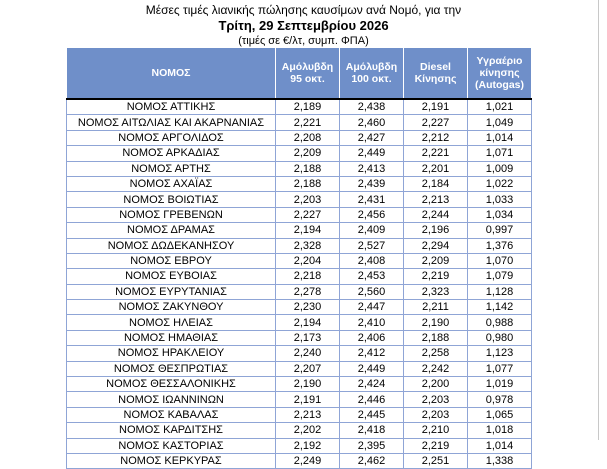 The height and width of the screenshot is (469, 607). What do you see at coordinates (171, 184) in the screenshot?
I see `cell-nomos: ΝΟΜΟΣ ΑΧΑΪΑΣ` at bounding box center [171, 184].